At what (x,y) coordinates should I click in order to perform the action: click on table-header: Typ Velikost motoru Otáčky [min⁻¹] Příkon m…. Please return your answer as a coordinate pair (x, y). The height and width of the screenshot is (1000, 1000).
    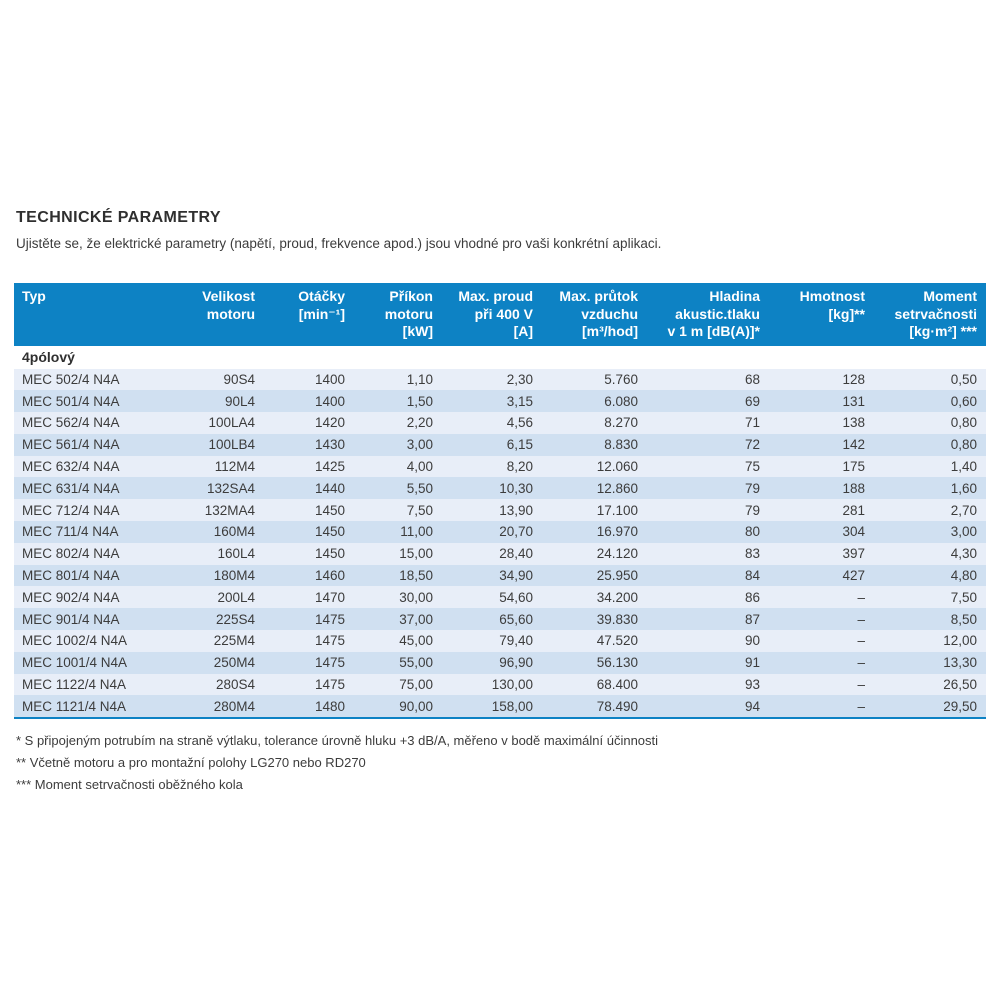
    Looking at the image, I should click on (500, 314).